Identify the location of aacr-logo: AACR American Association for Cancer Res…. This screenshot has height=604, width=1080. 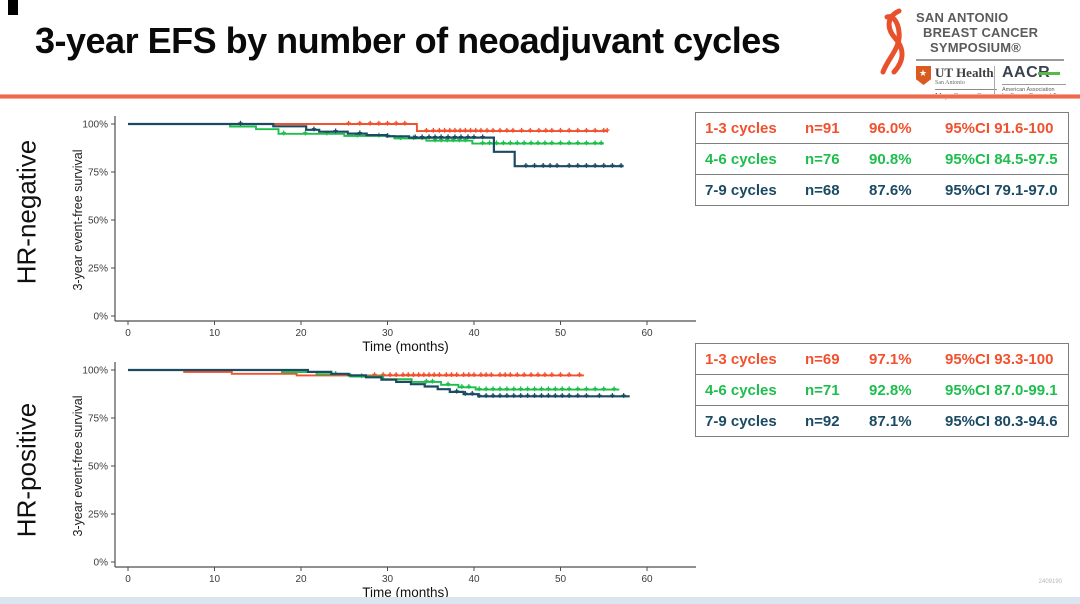
(1034, 81).